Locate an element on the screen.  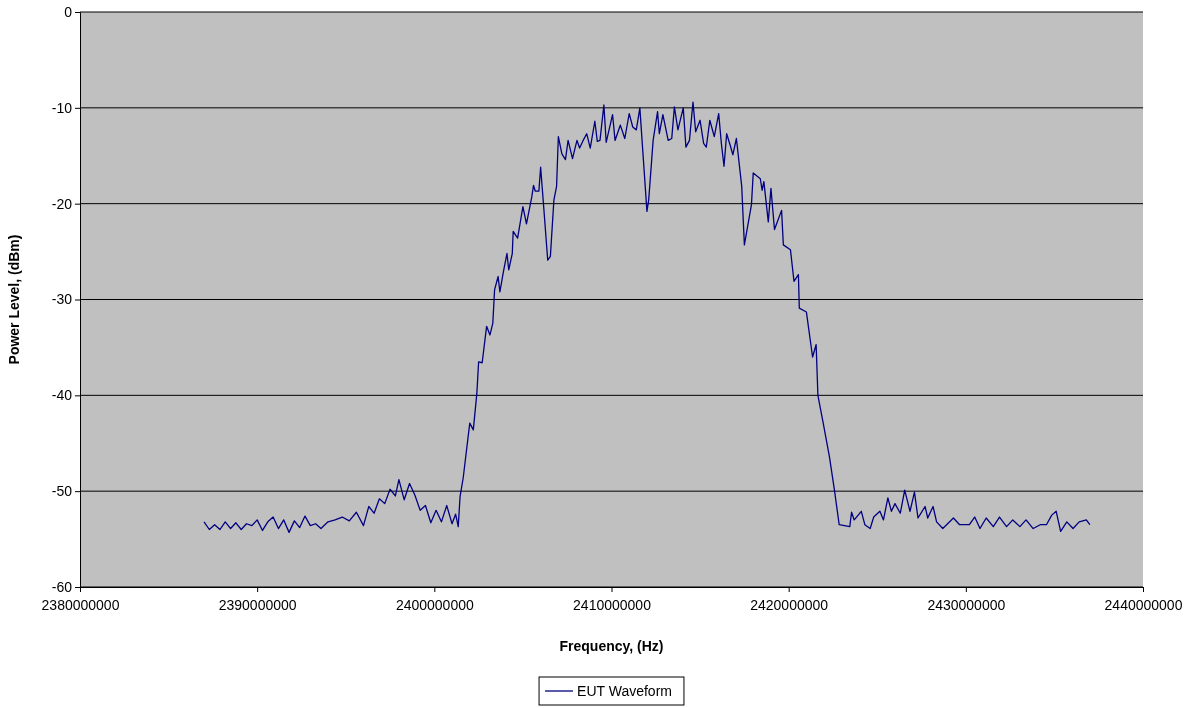
x-tick-label: 2420000000 is located at coordinates (789, 605).